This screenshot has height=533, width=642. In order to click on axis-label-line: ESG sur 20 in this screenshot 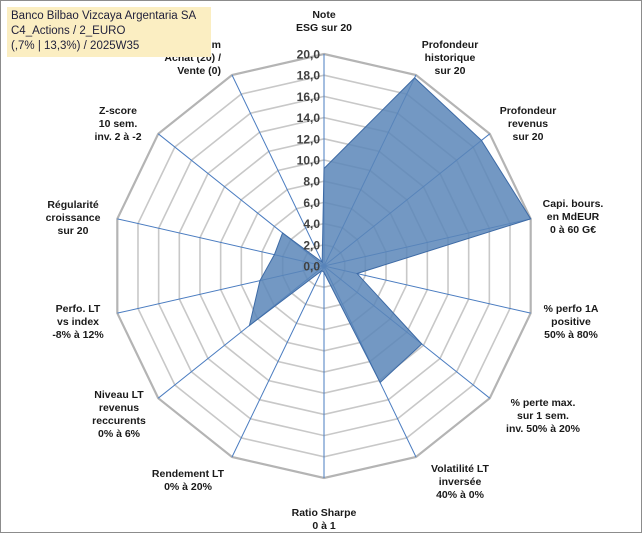, I will do `click(324, 28)`.